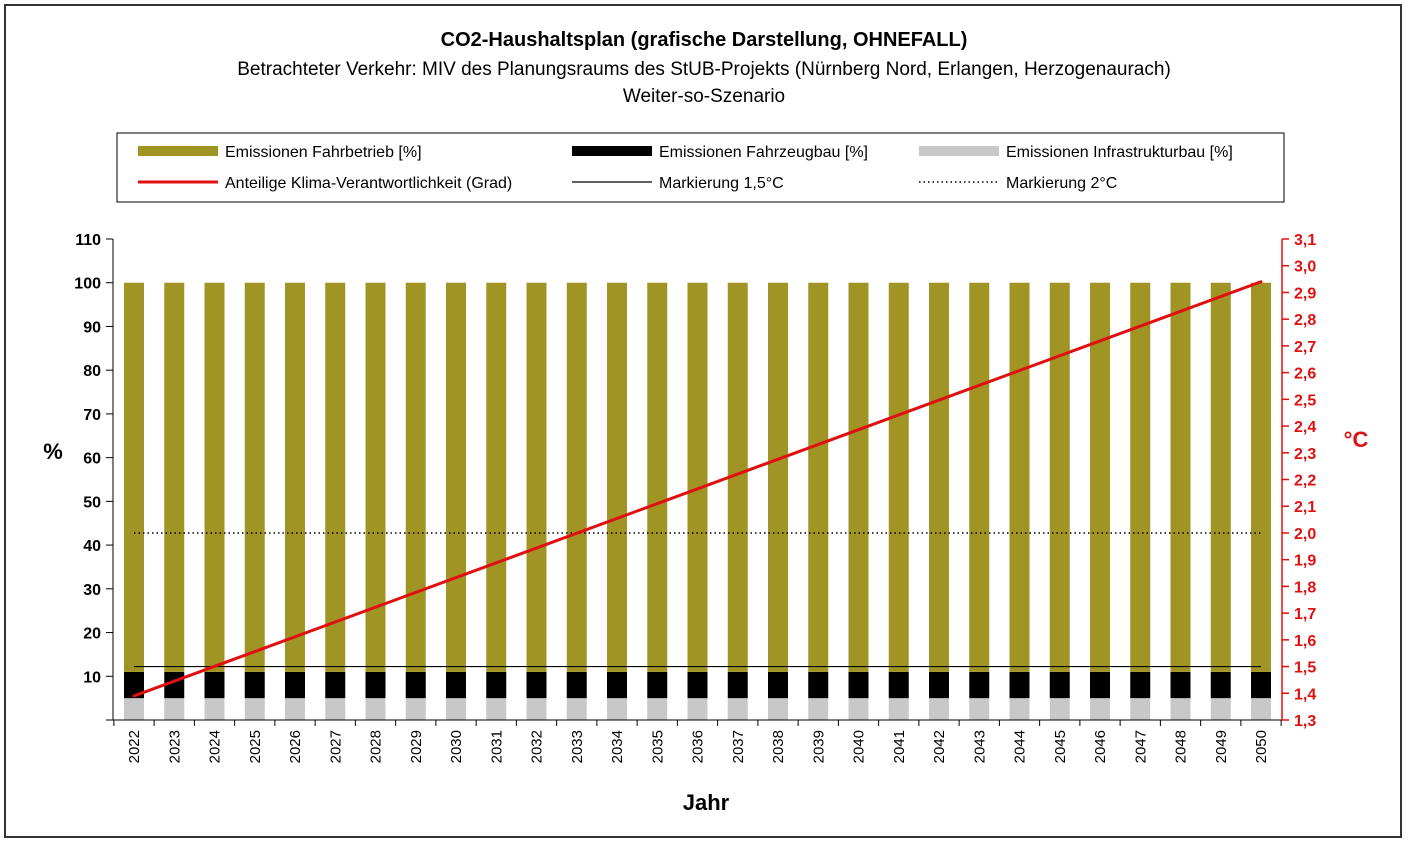 Image resolution: width=1408 pixels, height=844 pixels. I want to click on x-tick-label-2022: 2022, so click(134, 746).